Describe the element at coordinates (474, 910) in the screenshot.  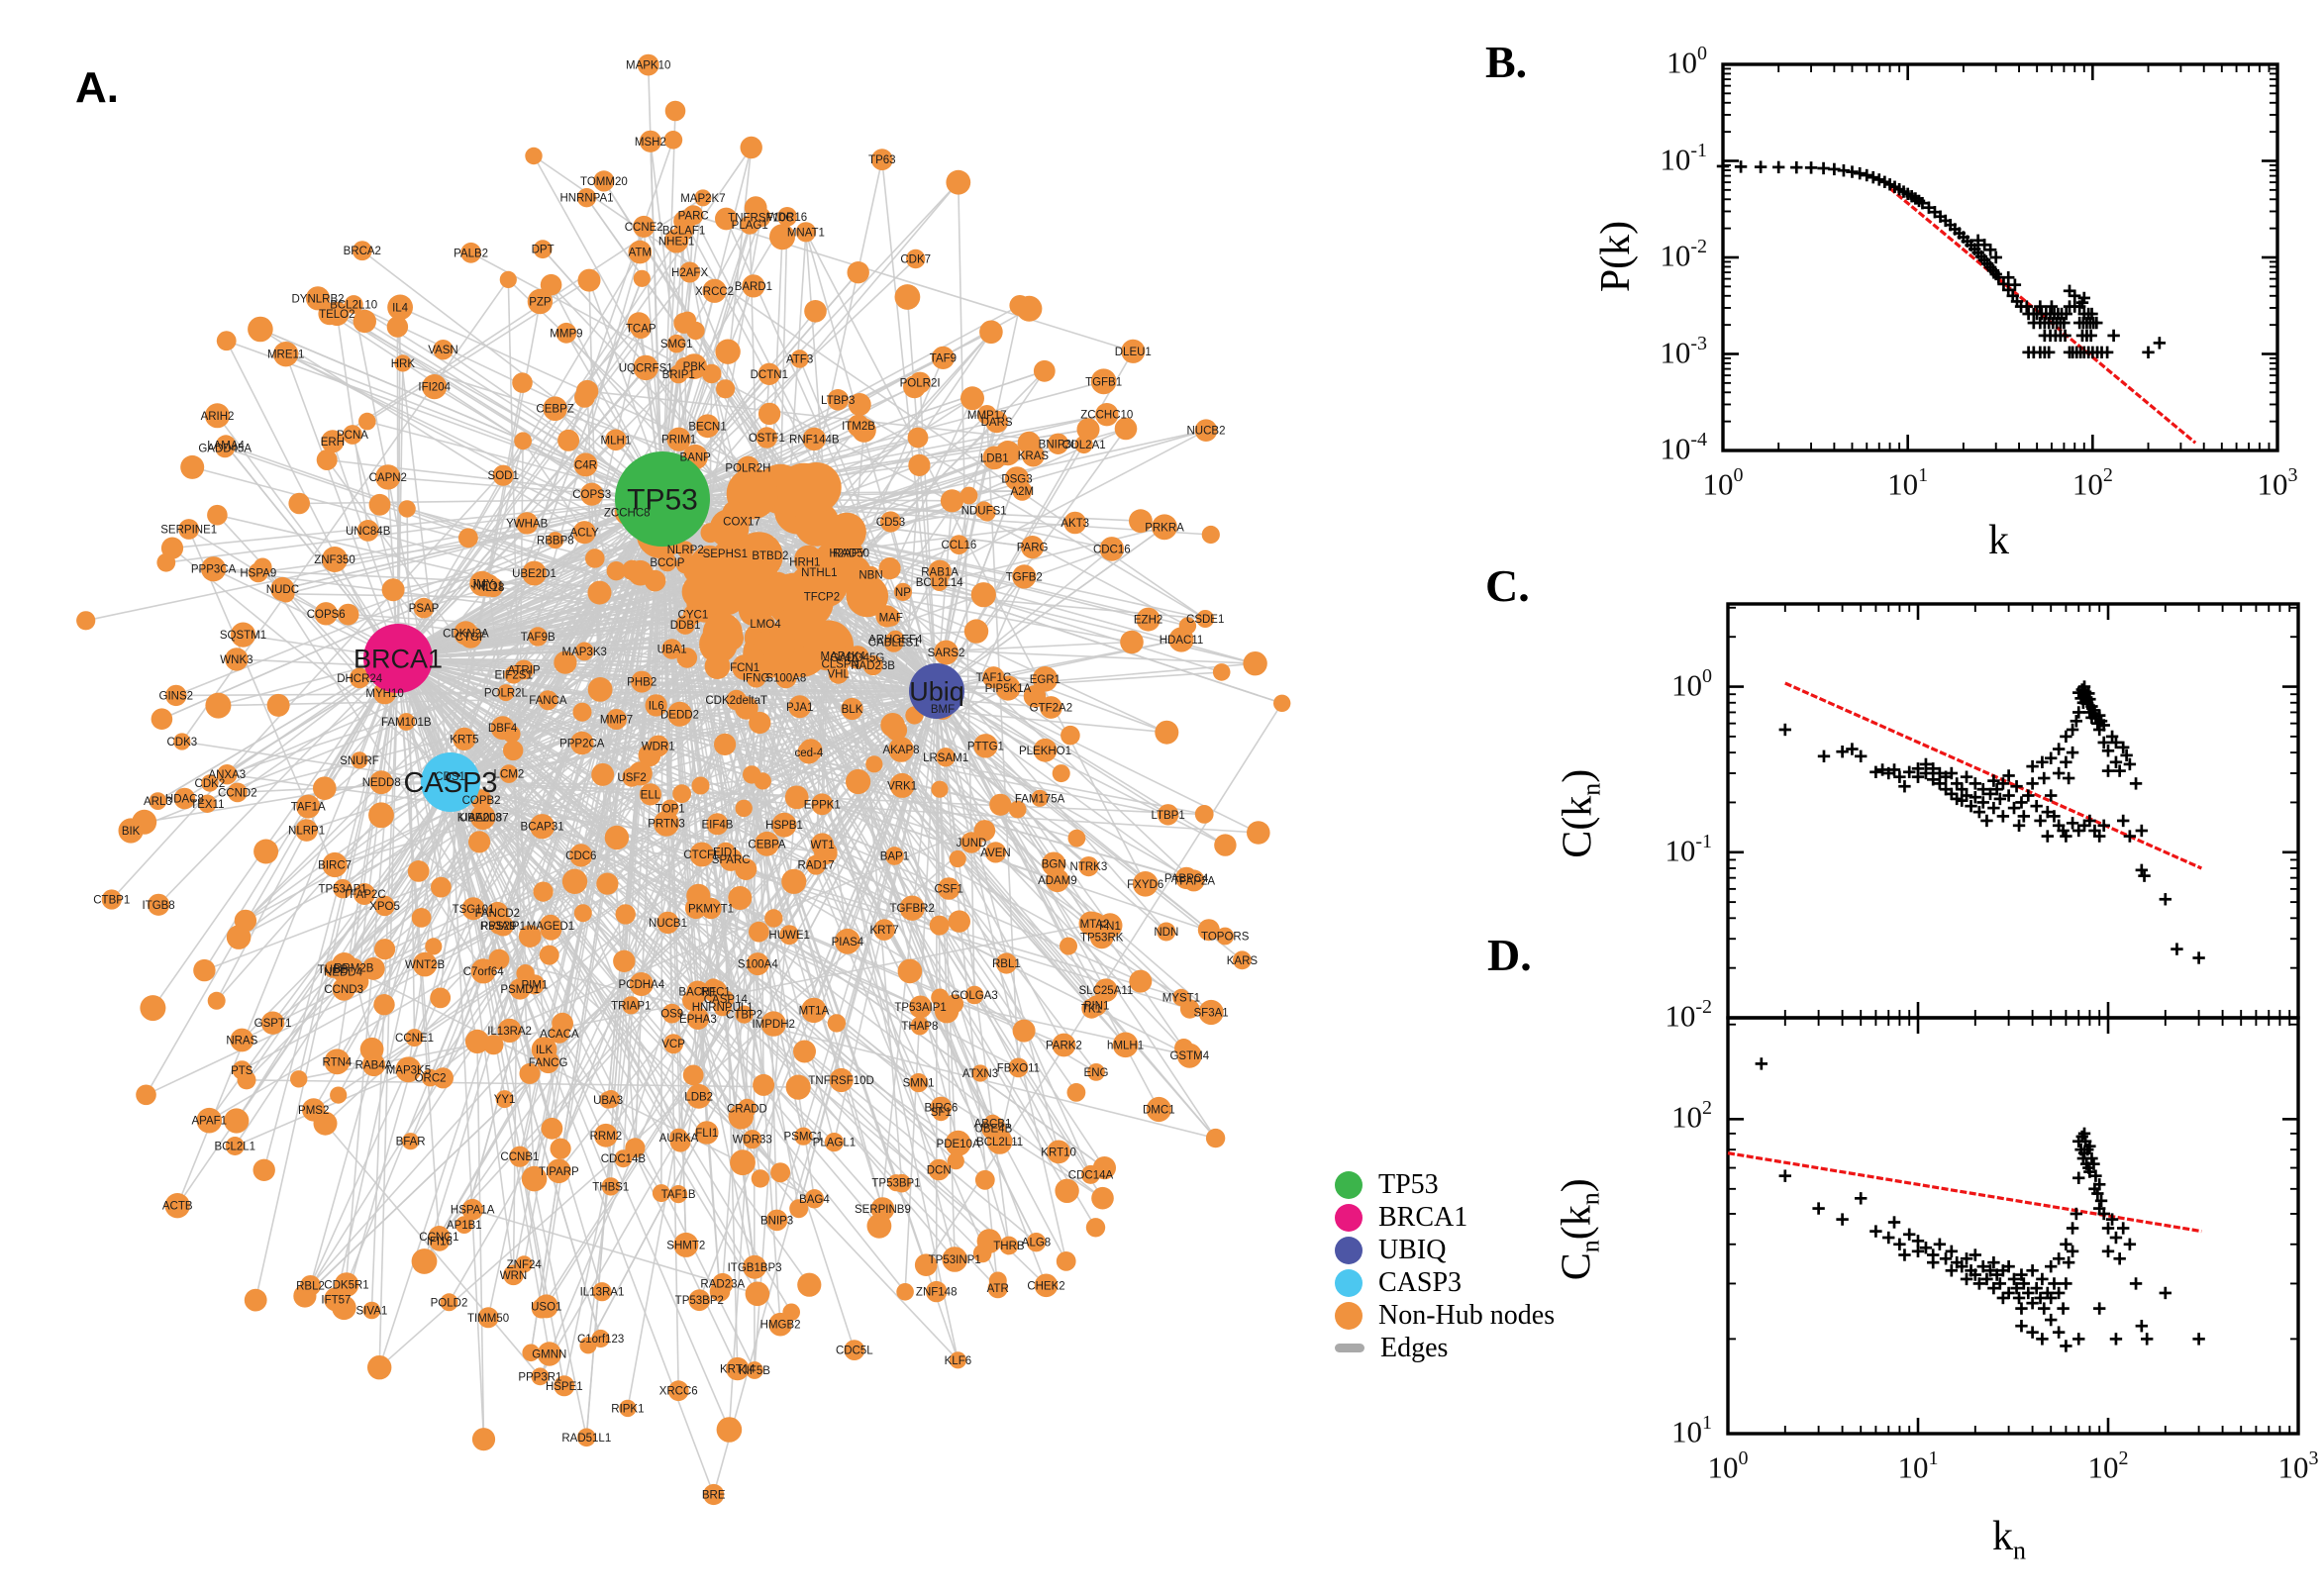
I see `svg-text: TSG101` at that location.